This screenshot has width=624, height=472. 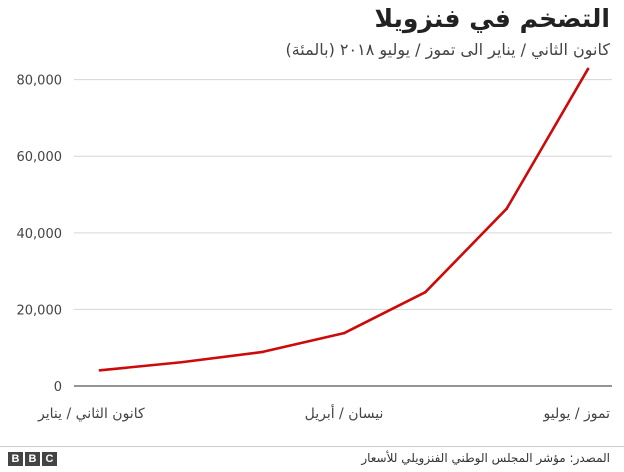 I want to click on bbc-logo-letter: C, so click(x=49, y=459).